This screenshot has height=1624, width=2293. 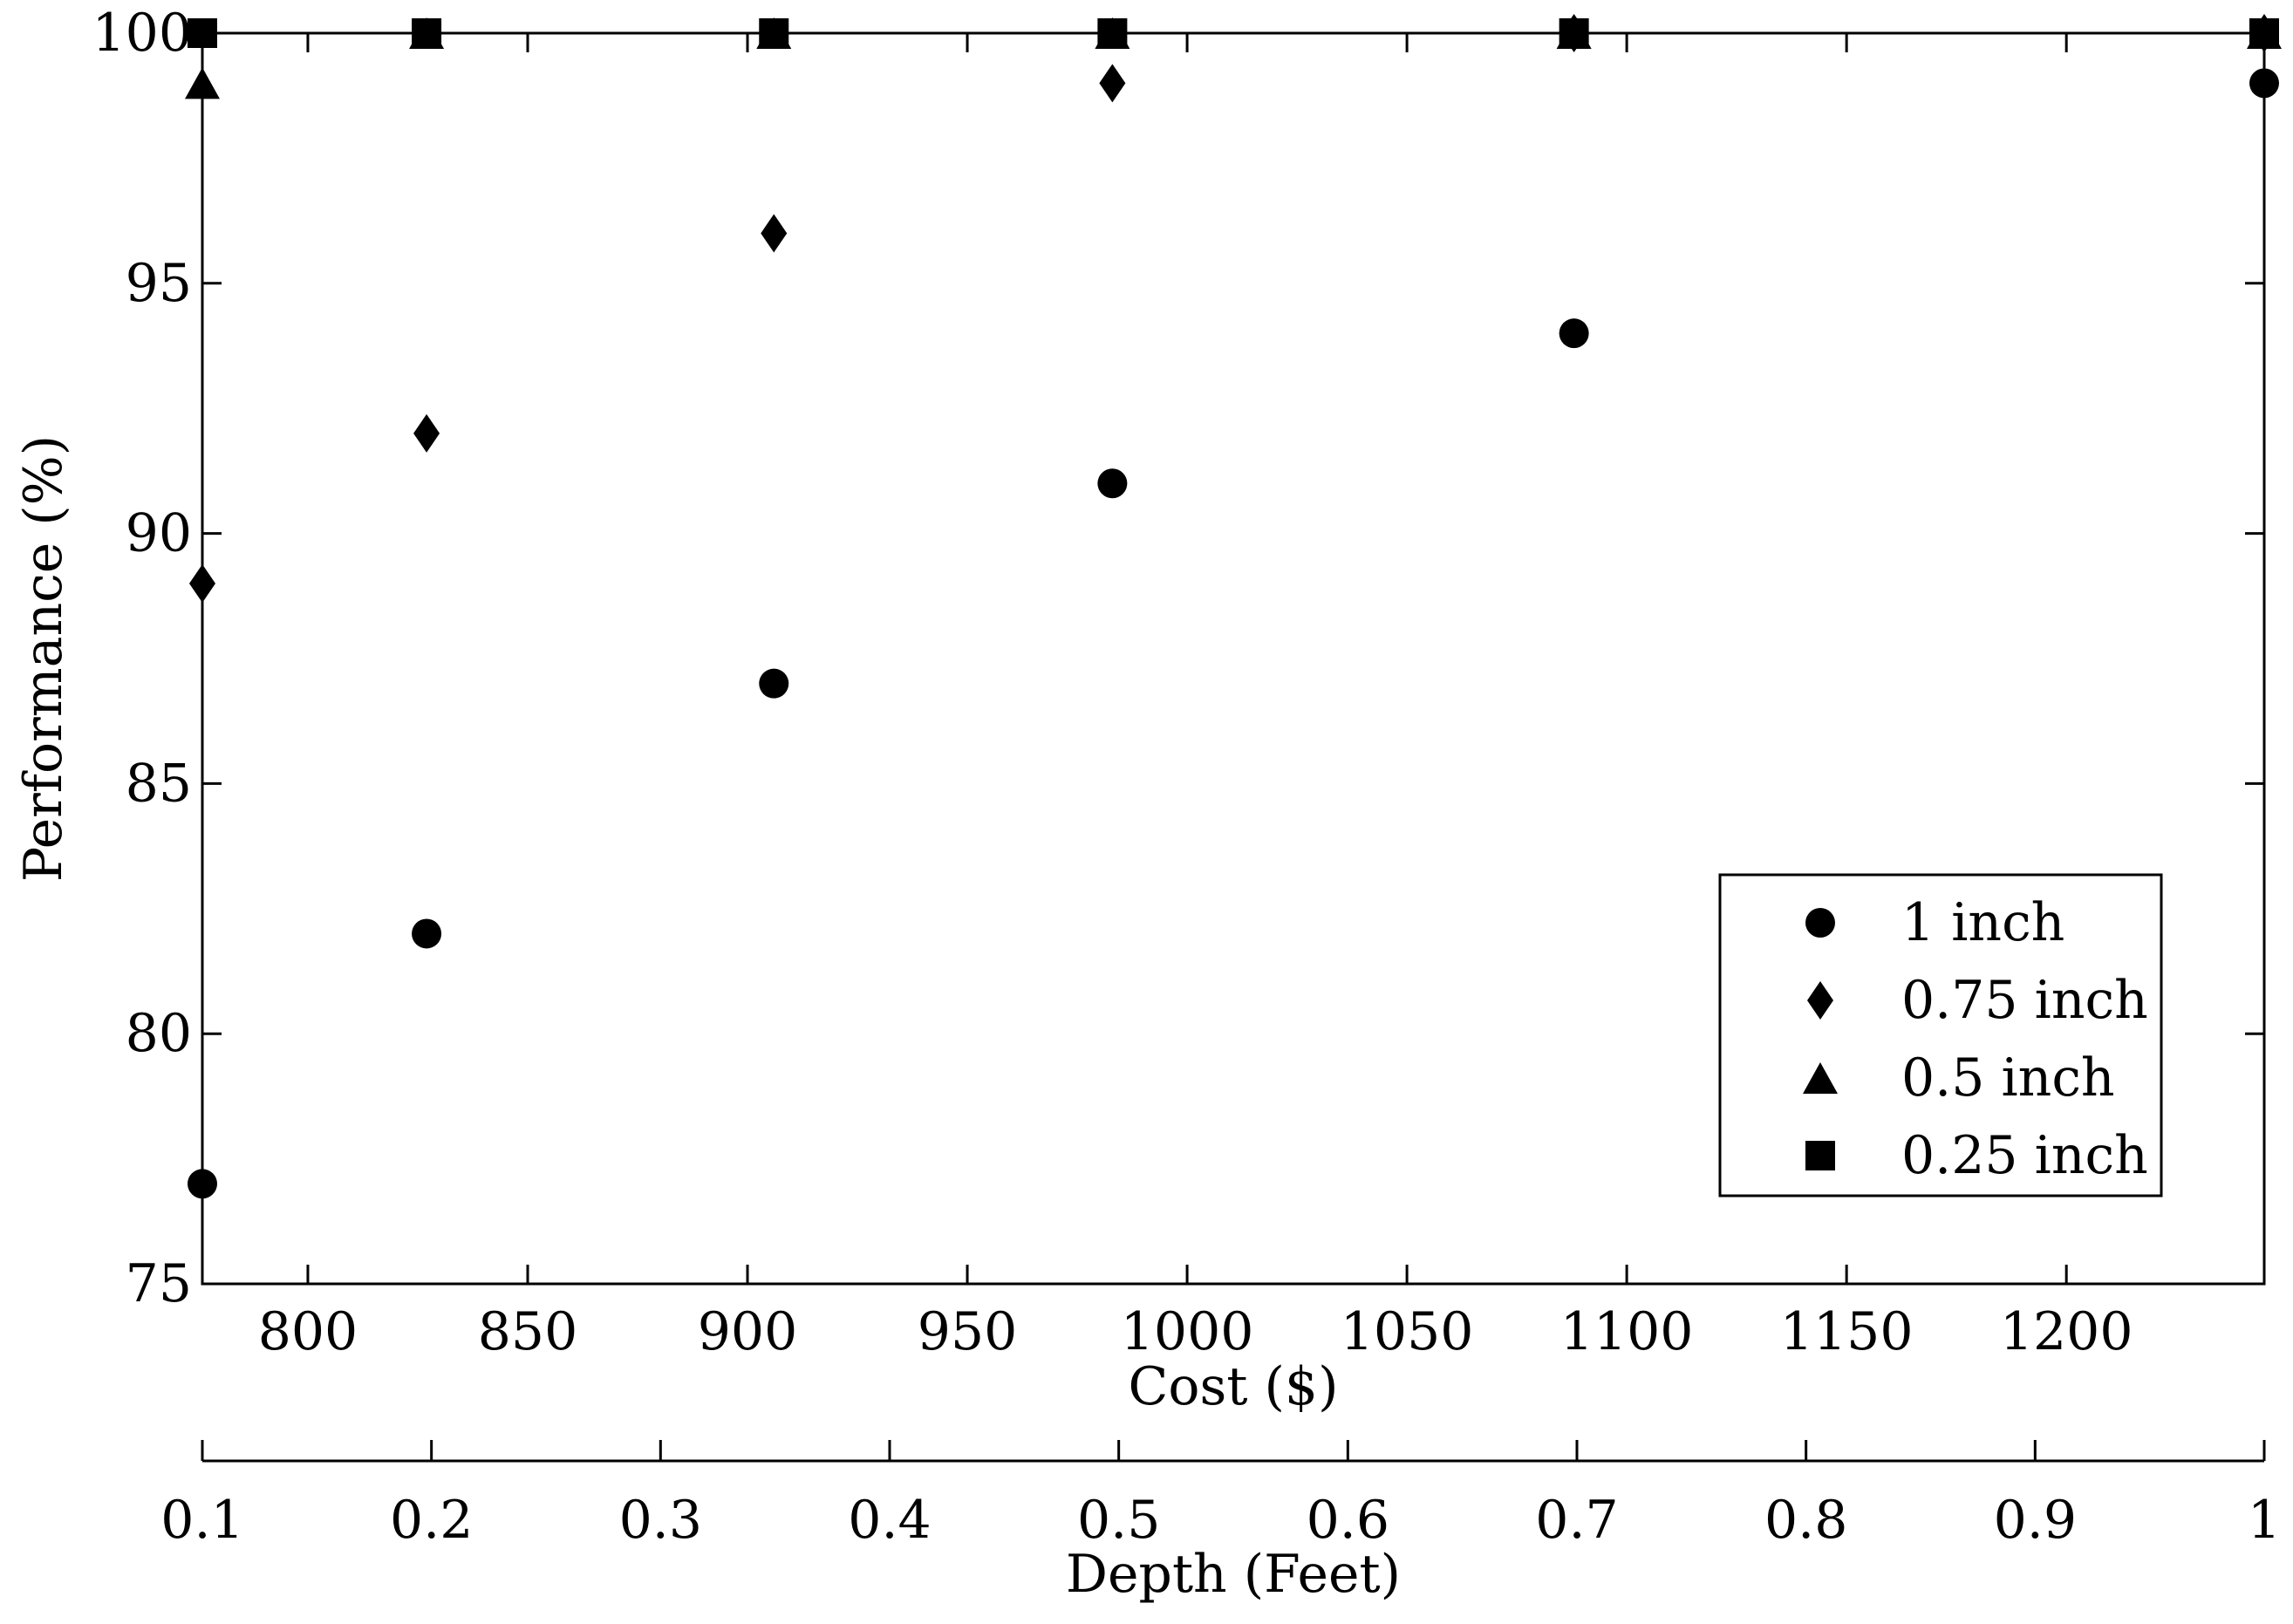 I want to click on x-tick-label: 1150, so click(x=1847, y=1331).